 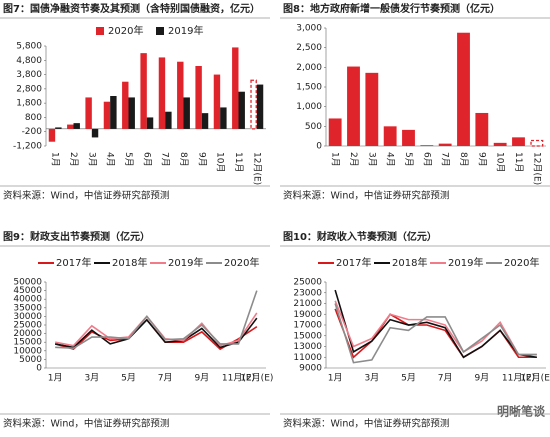 I want to click on x-tick-label: 8月, so click(x=183, y=159).